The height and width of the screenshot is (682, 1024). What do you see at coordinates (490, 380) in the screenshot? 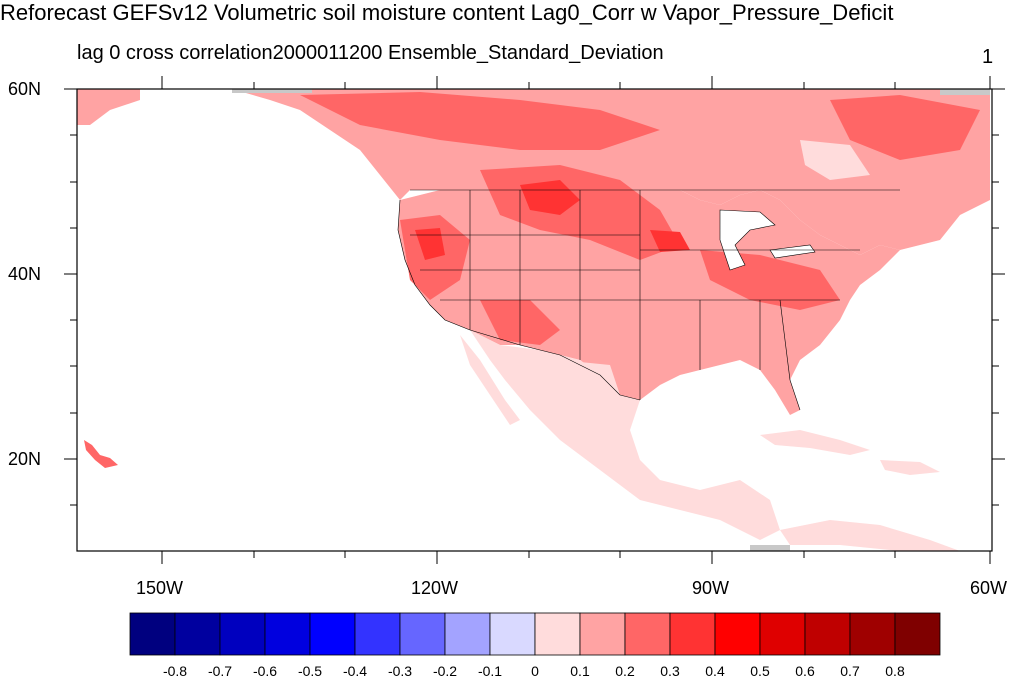
I see `baja-region` at bounding box center [490, 380].